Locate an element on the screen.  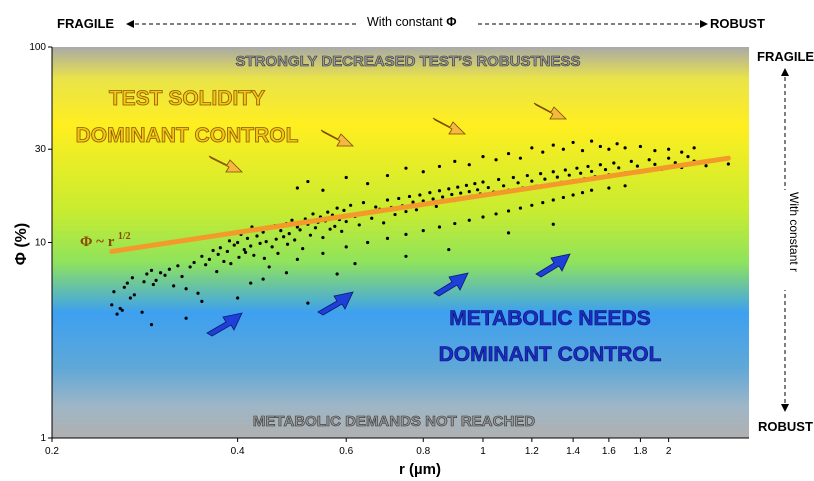
x-tick-label: 0.6 is located at coordinates (346, 451).